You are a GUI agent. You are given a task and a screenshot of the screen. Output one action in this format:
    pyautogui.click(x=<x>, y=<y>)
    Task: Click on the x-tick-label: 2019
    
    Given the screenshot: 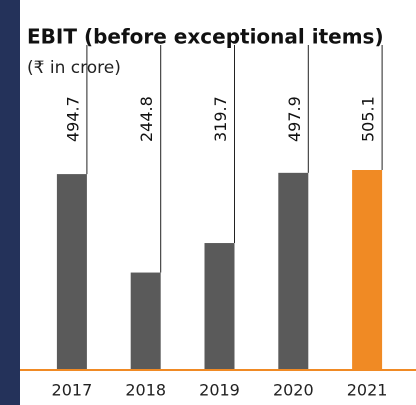 What is the action you would take?
    pyautogui.click(x=219, y=390)
    